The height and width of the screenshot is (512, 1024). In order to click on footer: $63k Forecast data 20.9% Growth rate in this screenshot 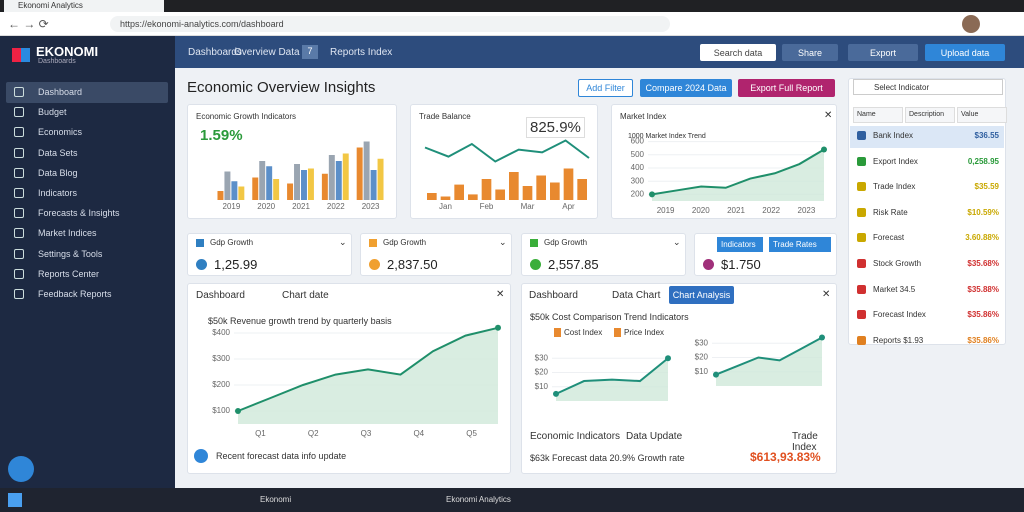, I will do `click(607, 458)`.